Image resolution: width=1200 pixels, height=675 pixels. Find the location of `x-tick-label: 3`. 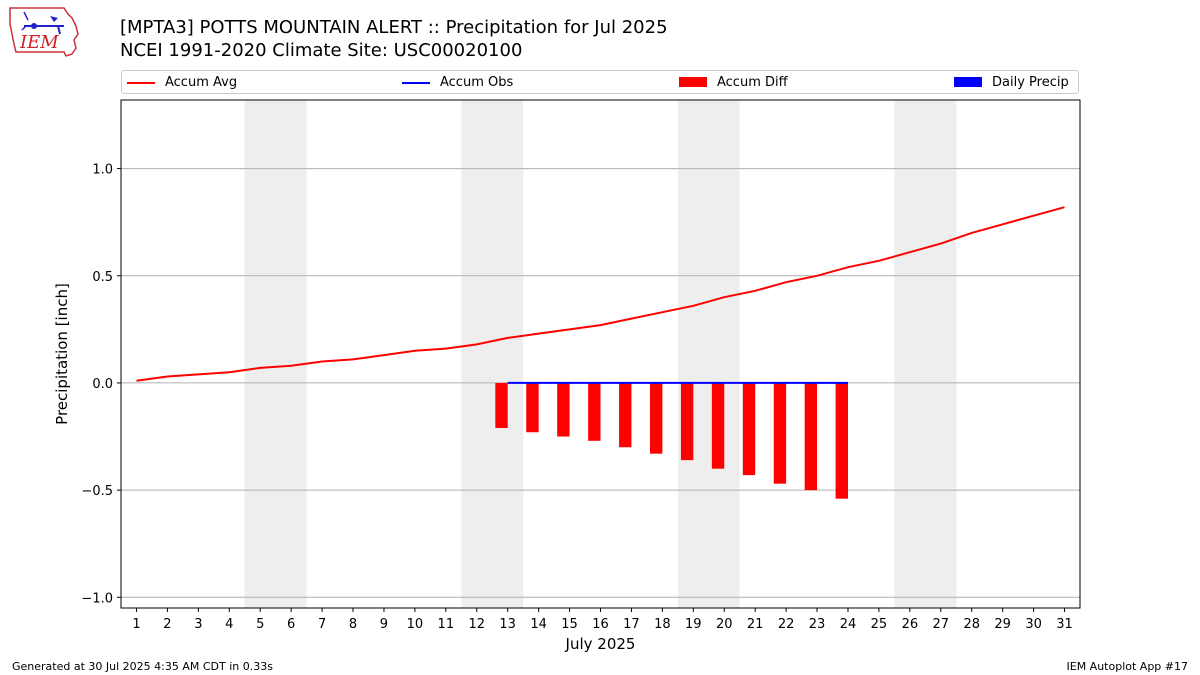

x-tick-label: 3 is located at coordinates (198, 624).